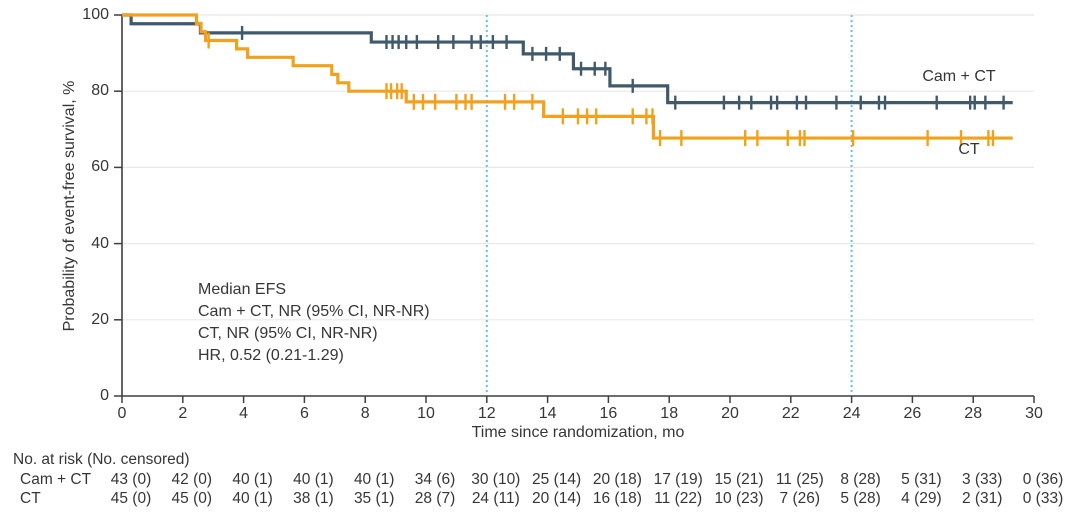  I want to click on risk-cell-cam-ct-22mo: 11 (25), so click(799, 479).